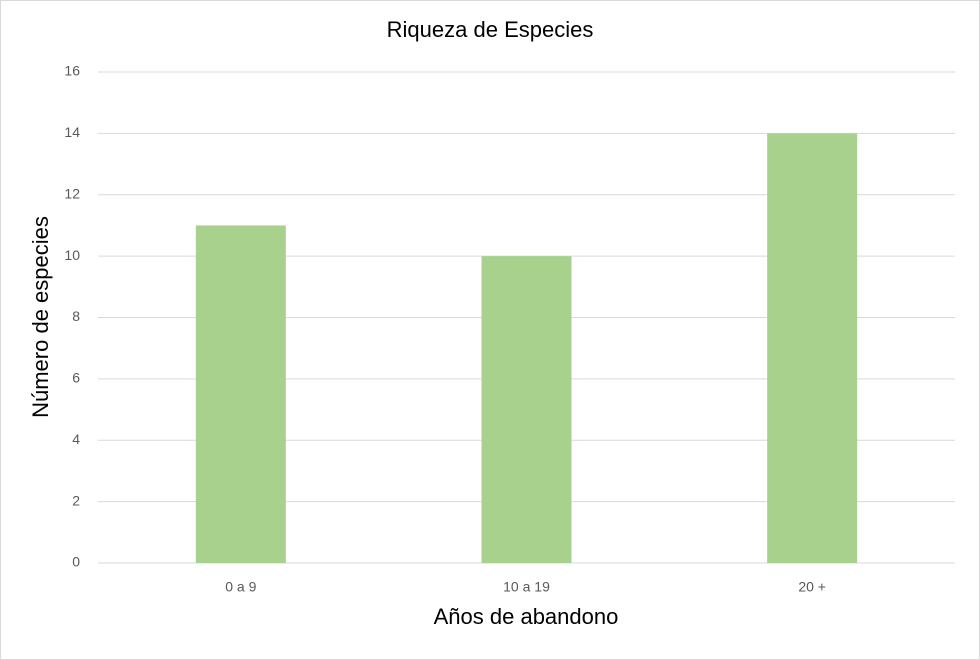  Describe the element at coordinates (526, 616) in the screenshot. I see `x-axis-label: Años de abandono` at that location.